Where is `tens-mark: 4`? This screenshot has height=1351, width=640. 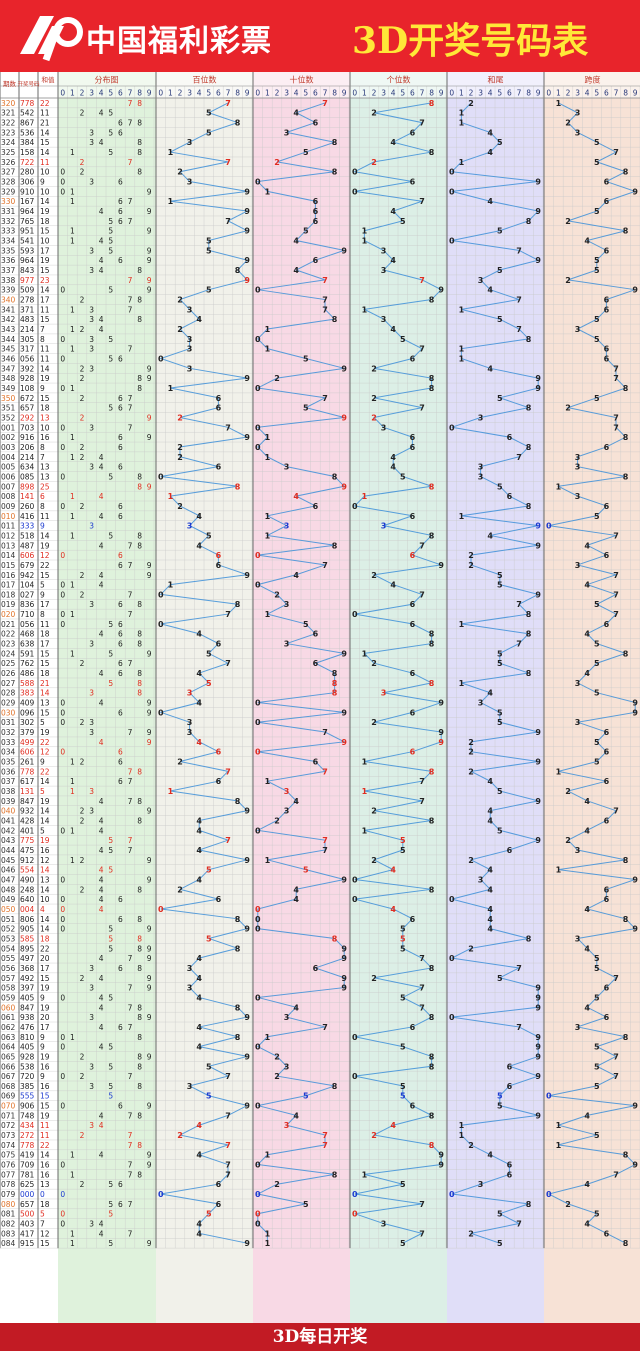 tens-mark: 4 is located at coordinates (296, 1007).